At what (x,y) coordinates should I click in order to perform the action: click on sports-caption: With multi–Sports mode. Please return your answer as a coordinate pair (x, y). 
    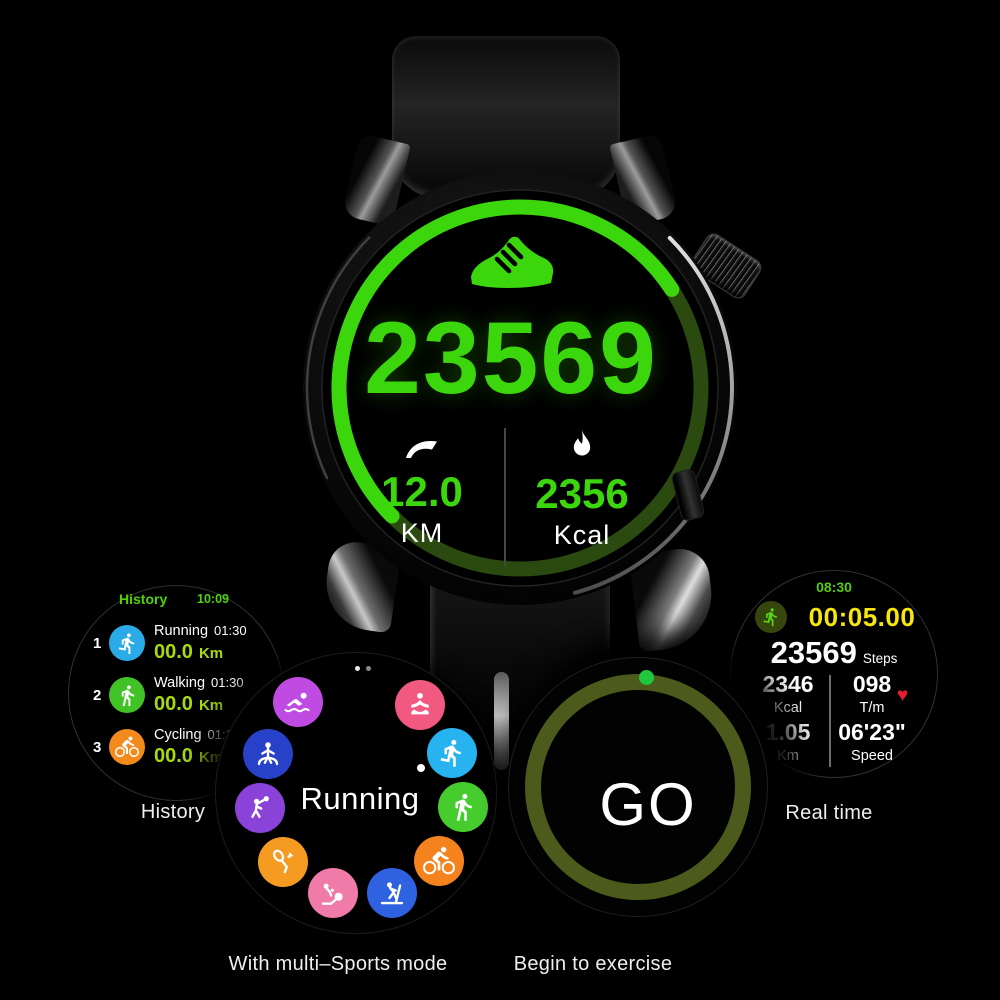
    Looking at the image, I should click on (338, 964).